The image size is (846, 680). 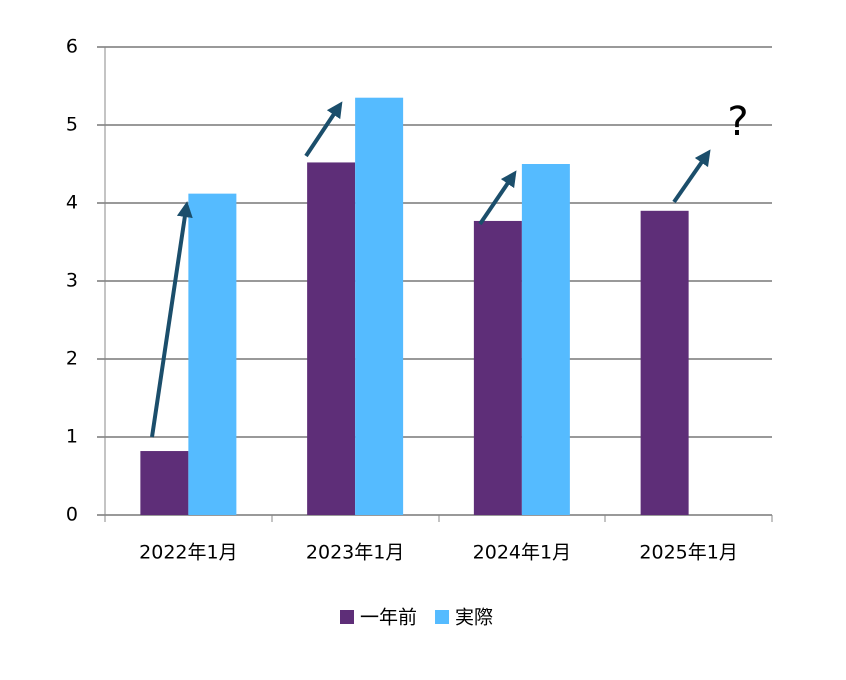 What do you see at coordinates (388, 618) in the screenshot?
I see `legend-label: 一年前` at bounding box center [388, 618].